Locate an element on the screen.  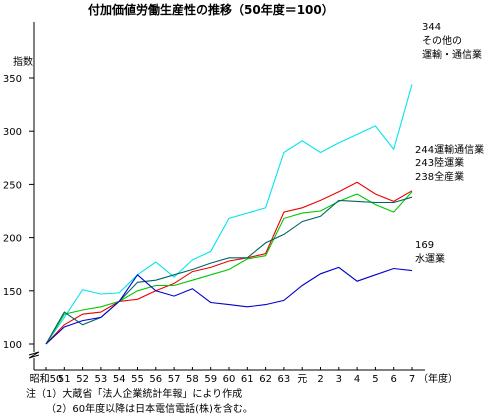
x-tick-label: 51 is located at coordinates (64, 379).